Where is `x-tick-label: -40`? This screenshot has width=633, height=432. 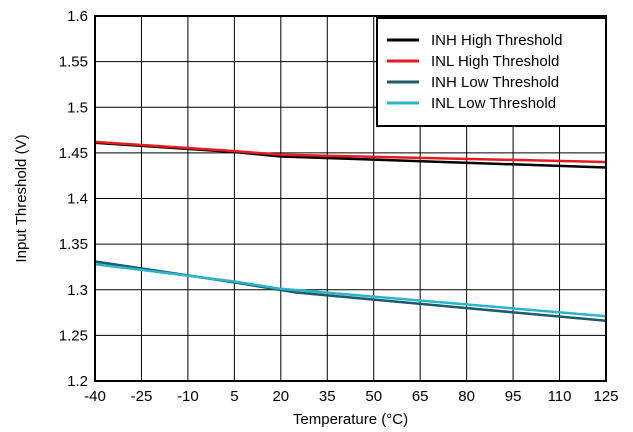 x-tick-label: -40 is located at coordinates (95, 396).